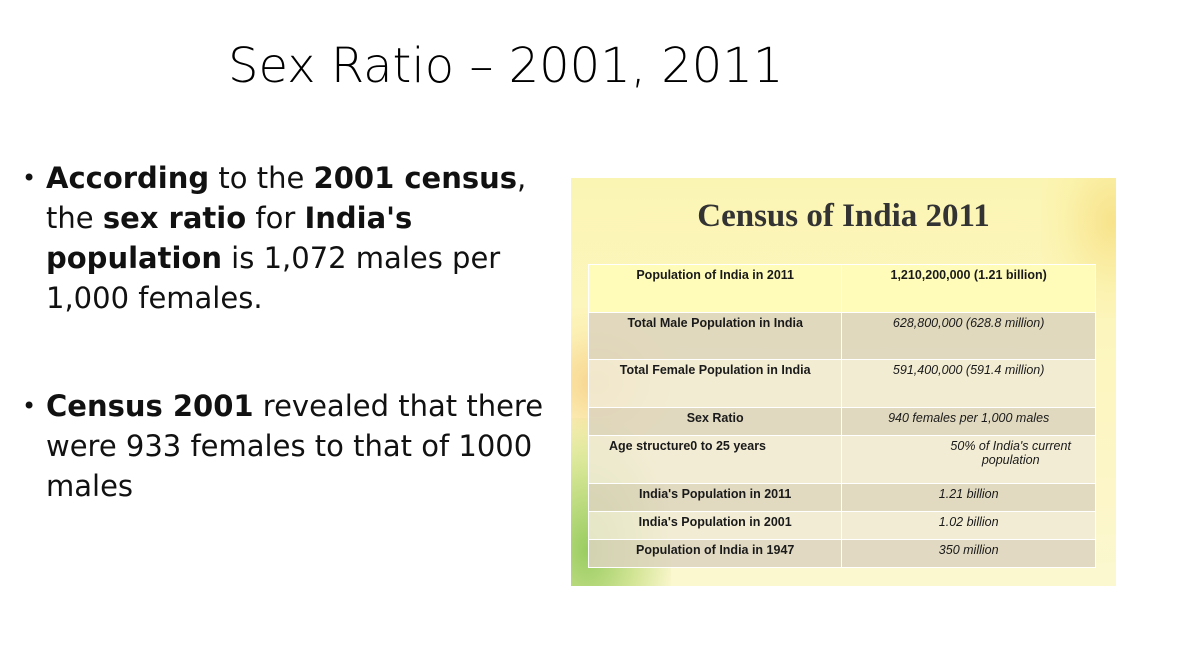 The width and height of the screenshot is (1192, 656). Describe the element at coordinates (229, 238) in the screenshot. I see `bullet-1-text-bold: India's population` at that location.